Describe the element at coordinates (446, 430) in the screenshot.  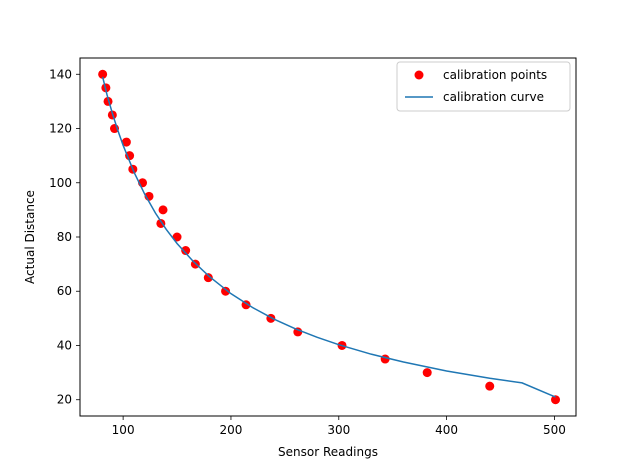
I see `x-tick-label: 400` at that location.